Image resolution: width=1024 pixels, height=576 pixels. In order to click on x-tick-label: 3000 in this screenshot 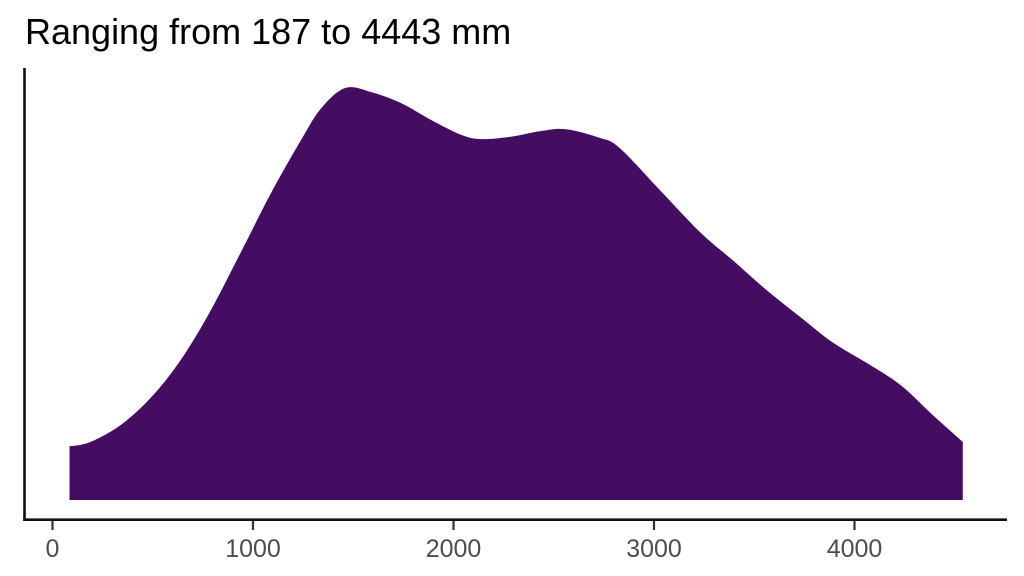, I will do `click(654, 549)`.